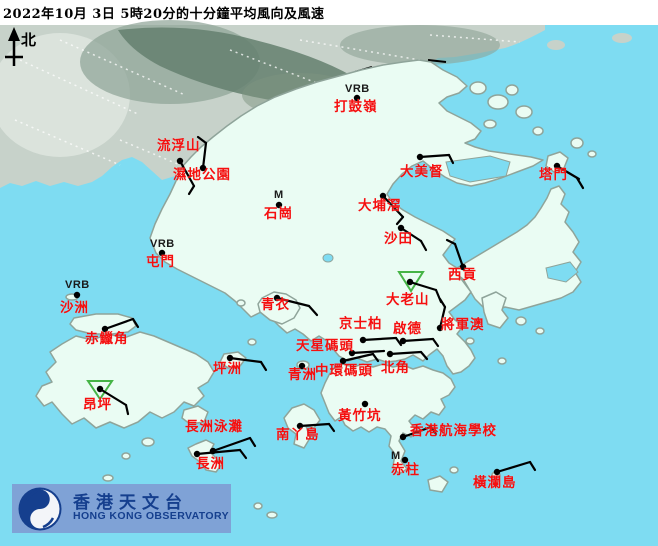 The image size is (658, 546). Describe the element at coordinates (130, 503) in the screenshot. I see `hko-logo-chinese: 香港天文台` at that location.